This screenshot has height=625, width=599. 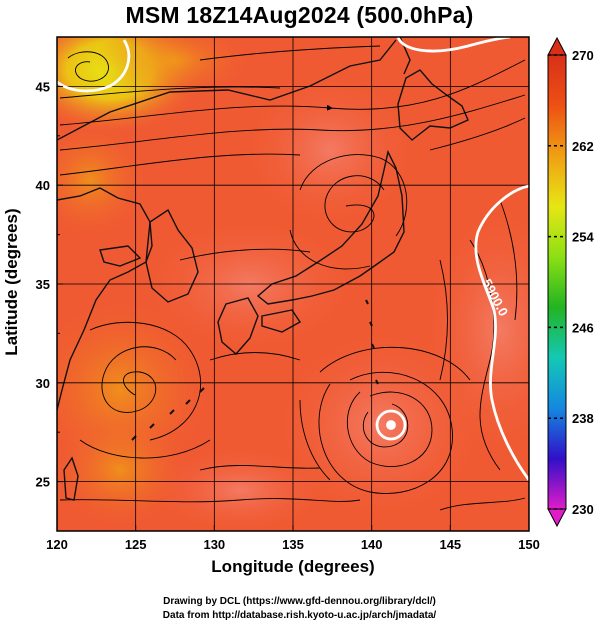 What do you see at coordinates (71, 478) in the screenshot?
I see `taiwan-coast` at bounding box center [71, 478].